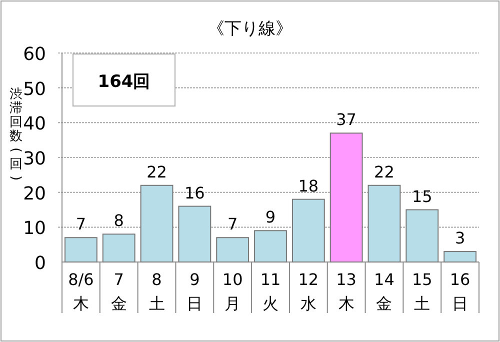  Describe the element at coordinates (460, 291) in the screenshot. I see `x-tick-label: 16 日` at that location.